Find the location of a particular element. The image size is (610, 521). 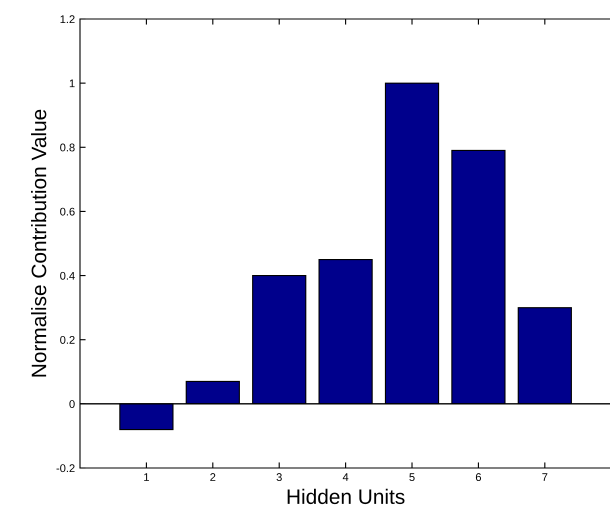

y-tick-label: 0 is located at coordinates (72, 404).